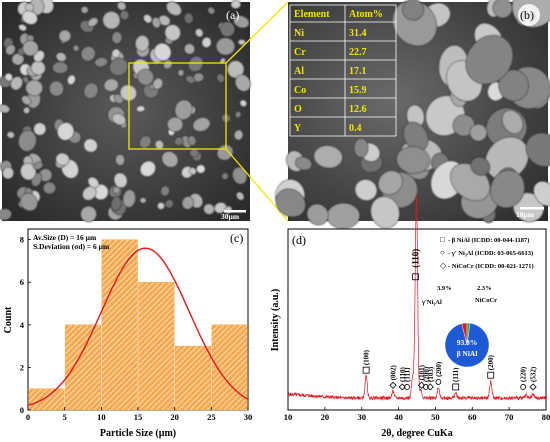 The image size is (550, 442). I want to click on xrd-x-tick-label: 40, so click(398, 417).